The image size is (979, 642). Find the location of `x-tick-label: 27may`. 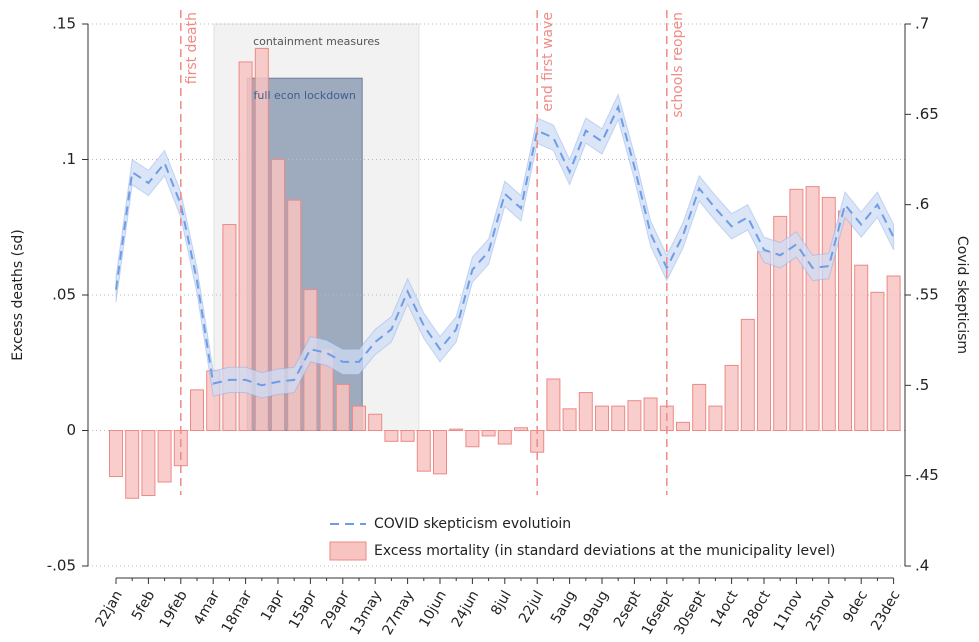

x-tick-label: 27may is located at coordinates (399, 613).